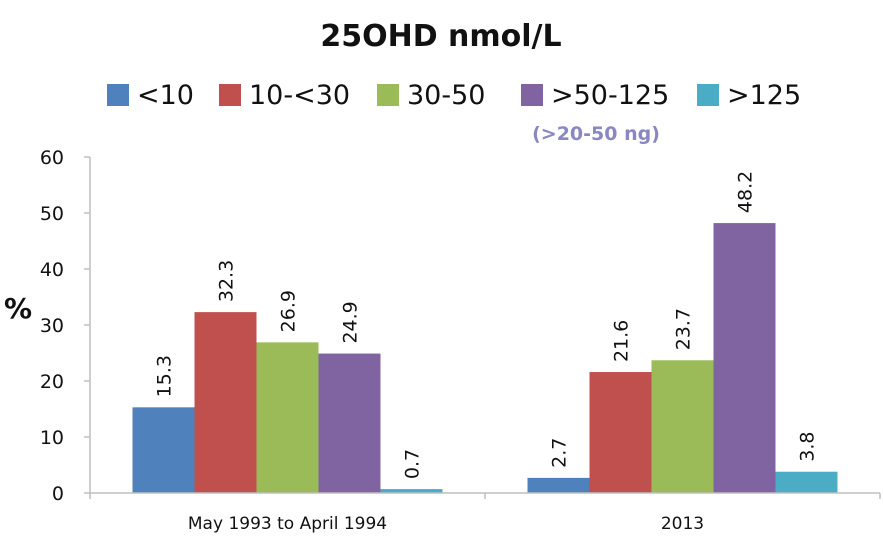 This screenshot has width=883, height=555. What do you see at coordinates (289, 311) in the screenshot?
I see `data-label-30-50-may-1993-to-april-1994: 26.9` at bounding box center [289, 311].